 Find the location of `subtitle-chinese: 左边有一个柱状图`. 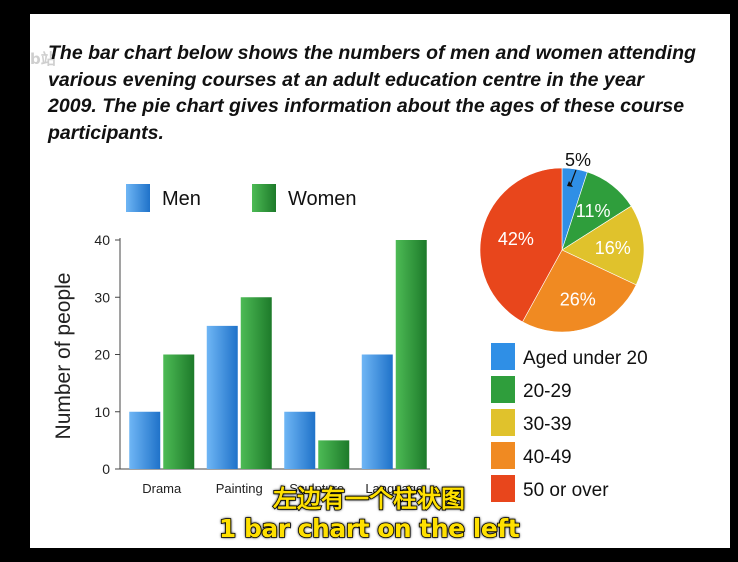

subtitle-chinese: 左边有一个柱状图 is located at coordinates (369, 499).